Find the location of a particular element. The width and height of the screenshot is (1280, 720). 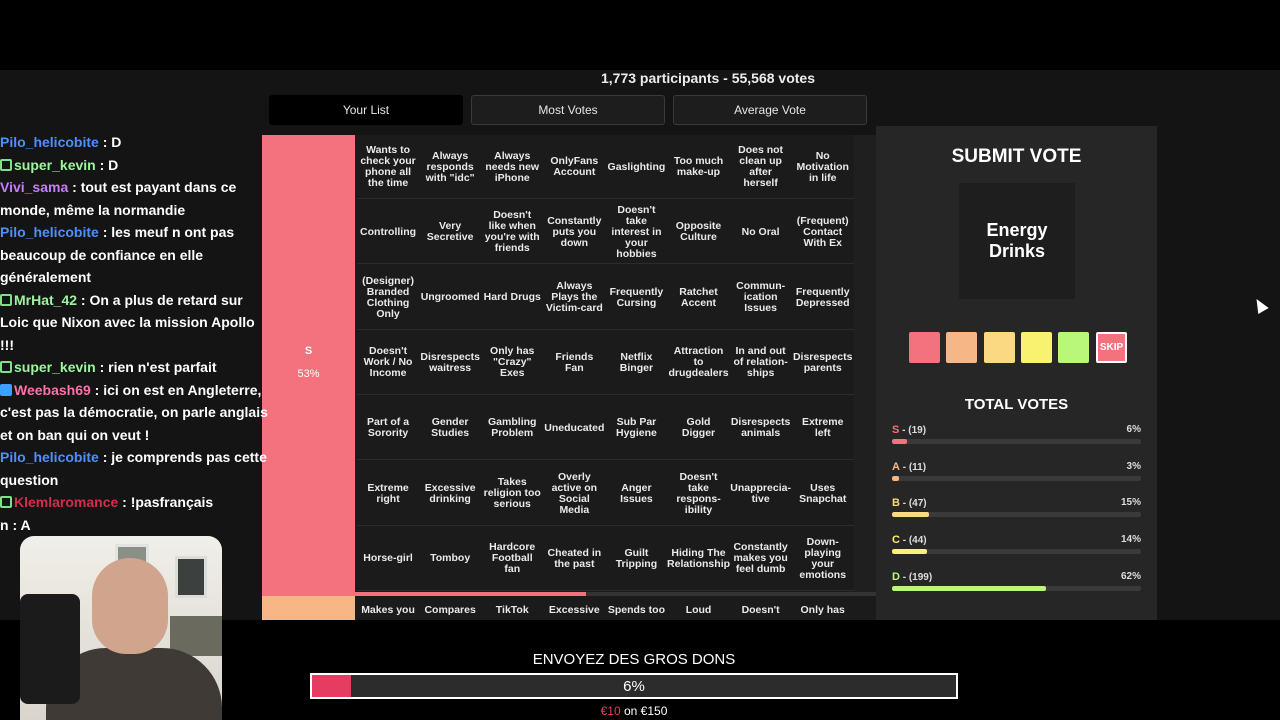

donation-raised: €10 is located at coordinates (610, 711).